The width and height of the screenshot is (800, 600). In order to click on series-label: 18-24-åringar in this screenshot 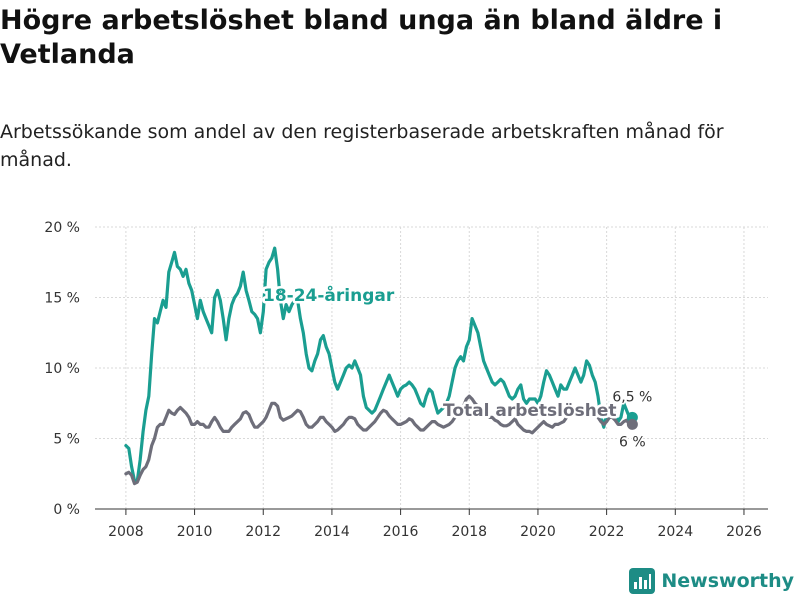, I will do `click(329, 295)`.